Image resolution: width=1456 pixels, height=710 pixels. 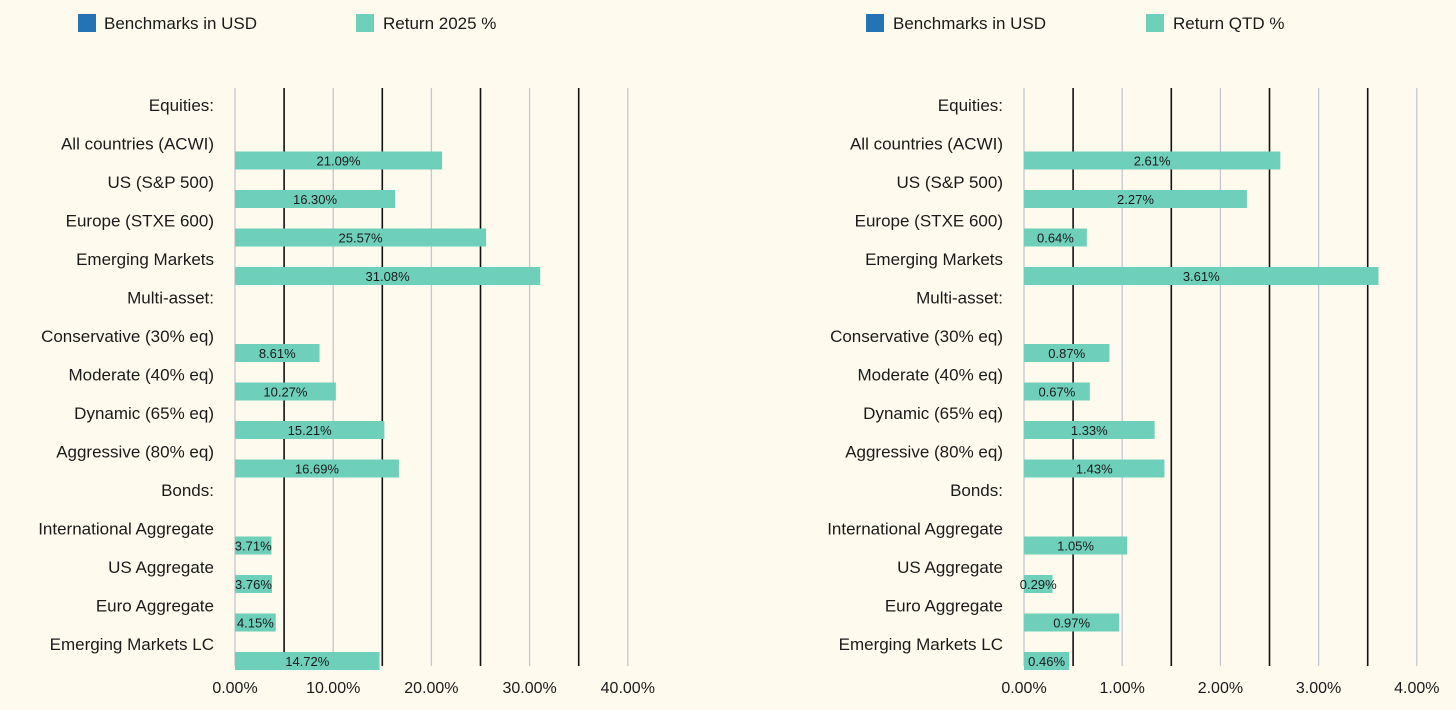 I want to click on data-label: 4.15%, so click(x=255, y=623).